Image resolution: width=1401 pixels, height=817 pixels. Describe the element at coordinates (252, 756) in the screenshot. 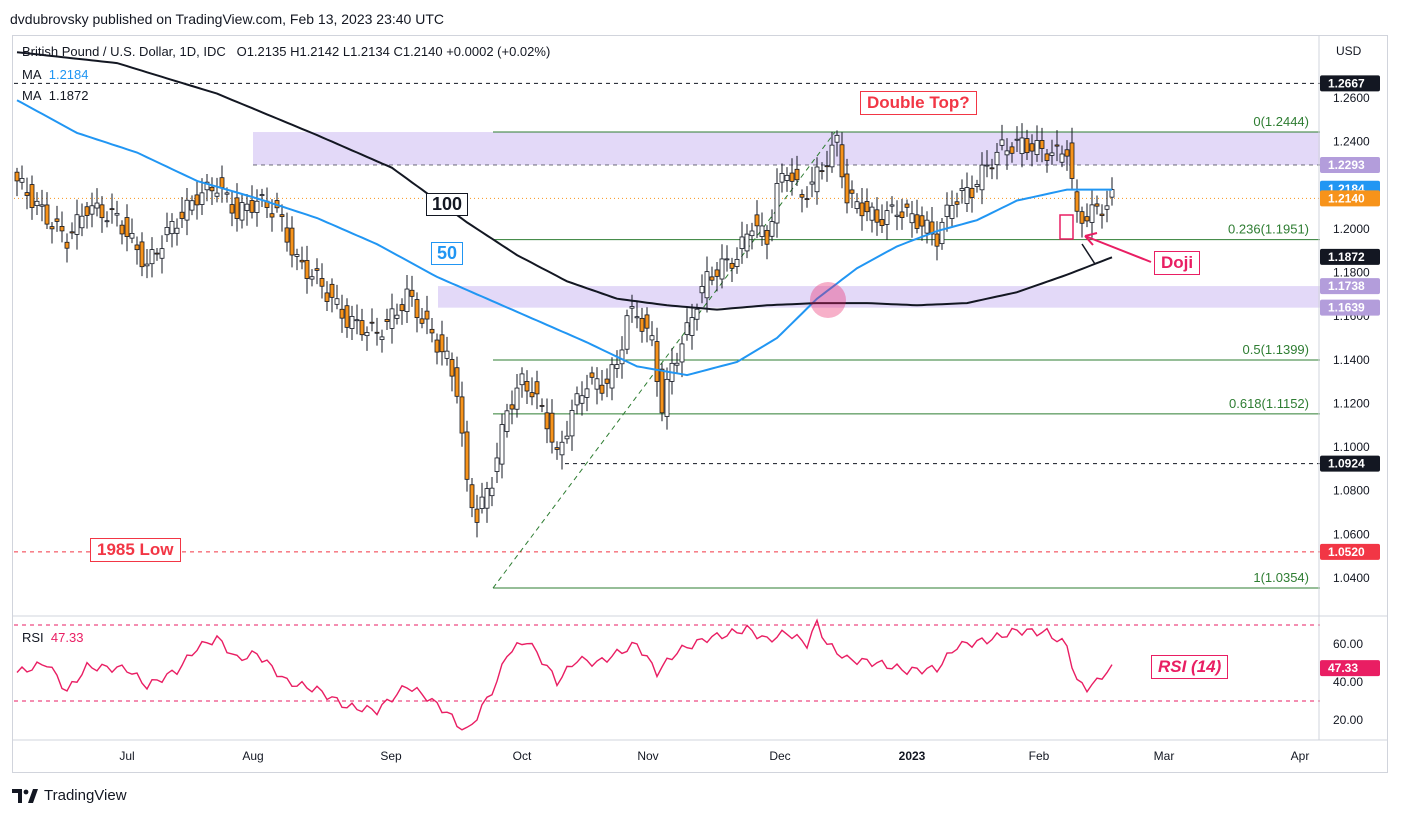

I see `x-tick: Aug` at that location.